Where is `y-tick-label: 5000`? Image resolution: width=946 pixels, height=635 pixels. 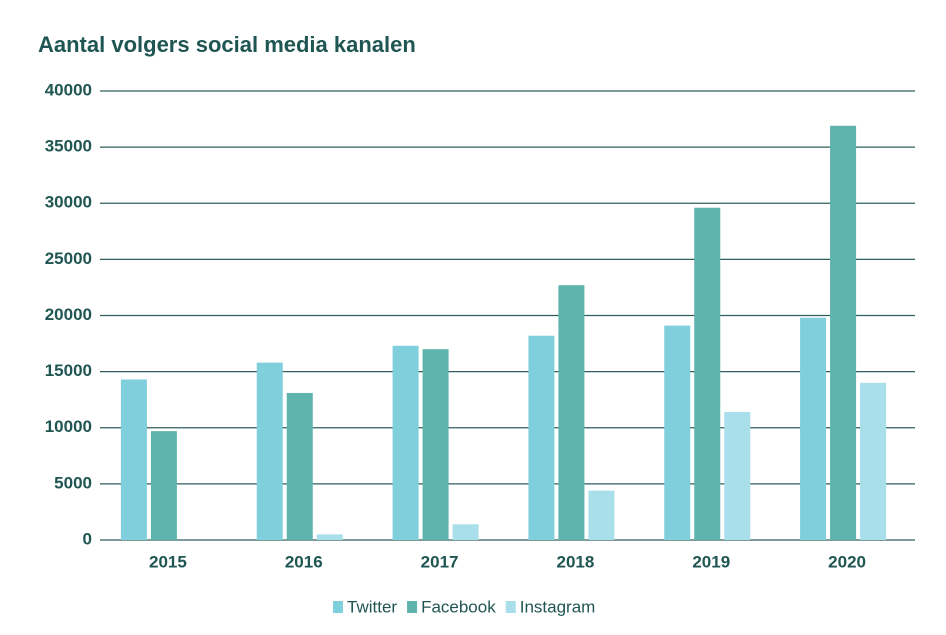
y-tick-label: 5000 is located at coordinates (73, 482).